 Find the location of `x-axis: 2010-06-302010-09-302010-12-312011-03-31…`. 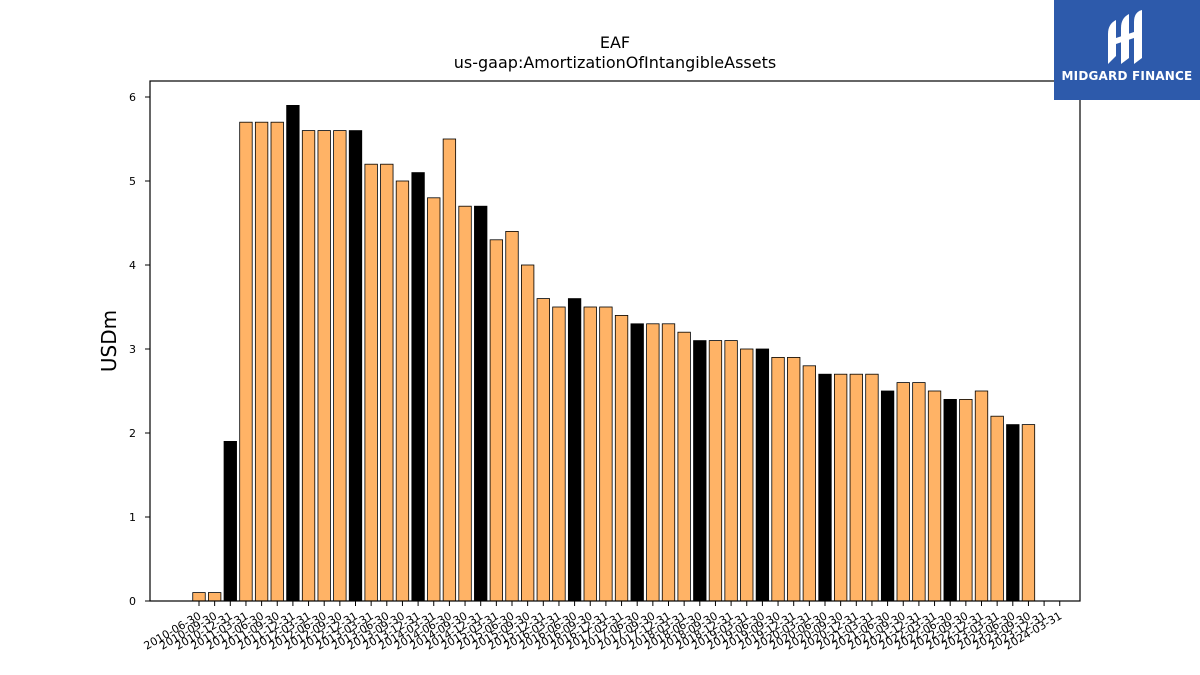

x-axis: 2010-06-302010-09-302010-12-312011-03-31… is located at coordinates (603, 627).